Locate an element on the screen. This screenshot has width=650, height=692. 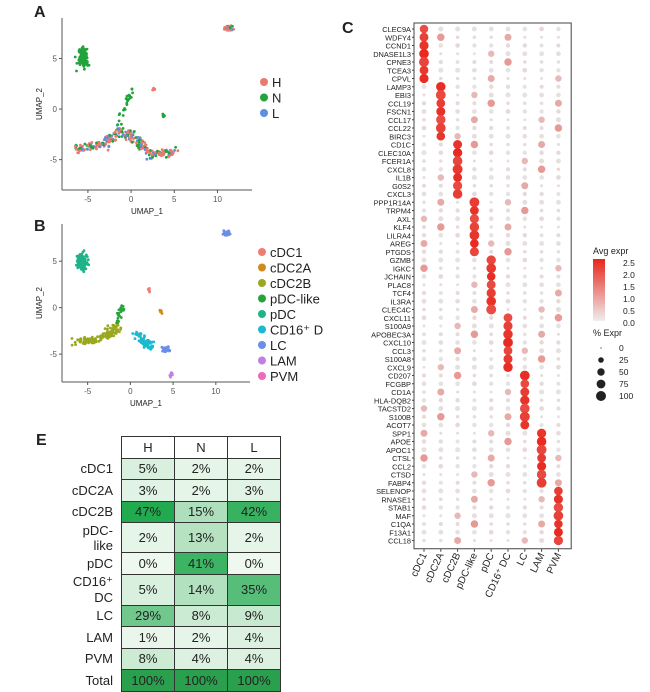
gene-label: LILRA4 is located at coordinates (398, 235).